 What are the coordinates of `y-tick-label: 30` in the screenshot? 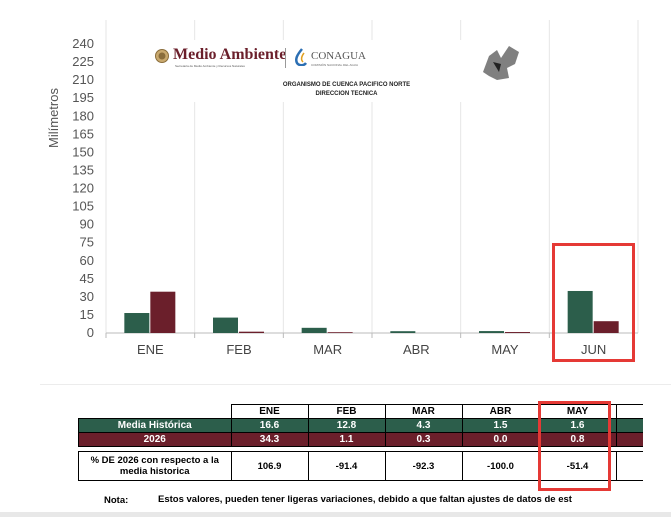 It's located at (87, 296).